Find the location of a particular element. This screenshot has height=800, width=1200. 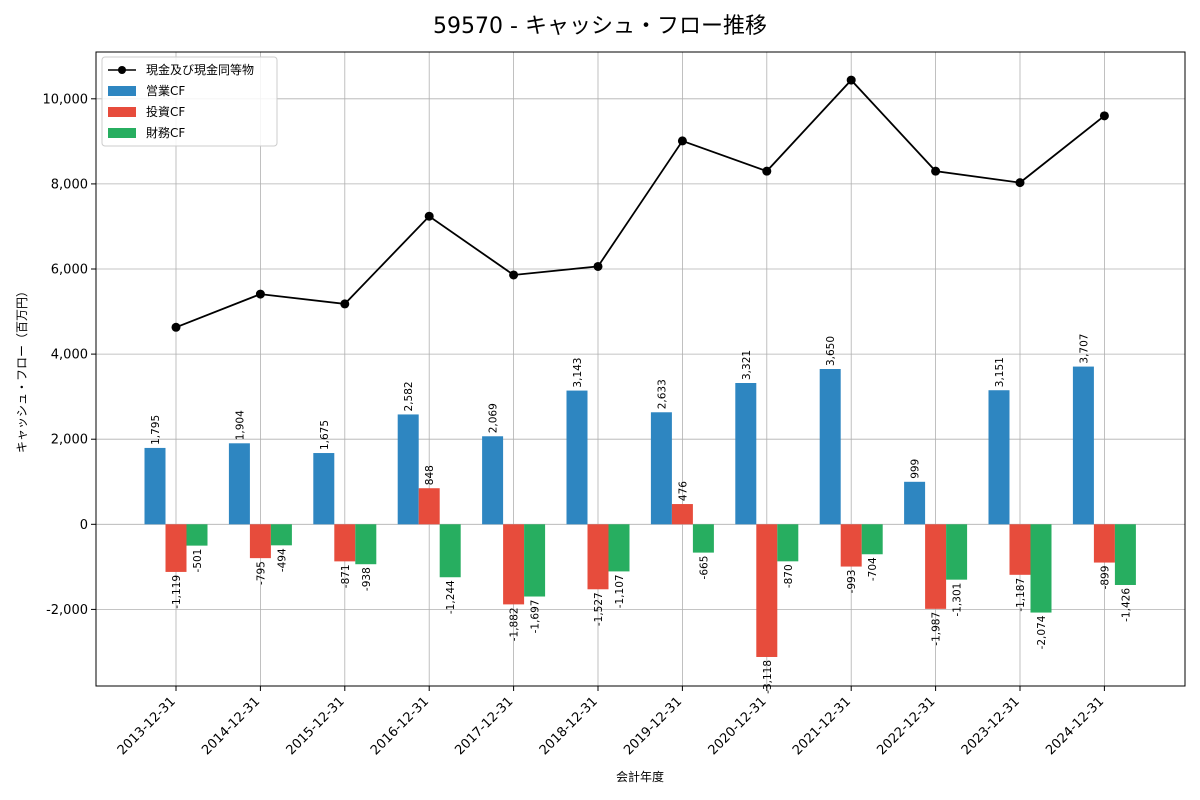

x-tick-label: 2019-12-31 is located at coordinates (653, 726).